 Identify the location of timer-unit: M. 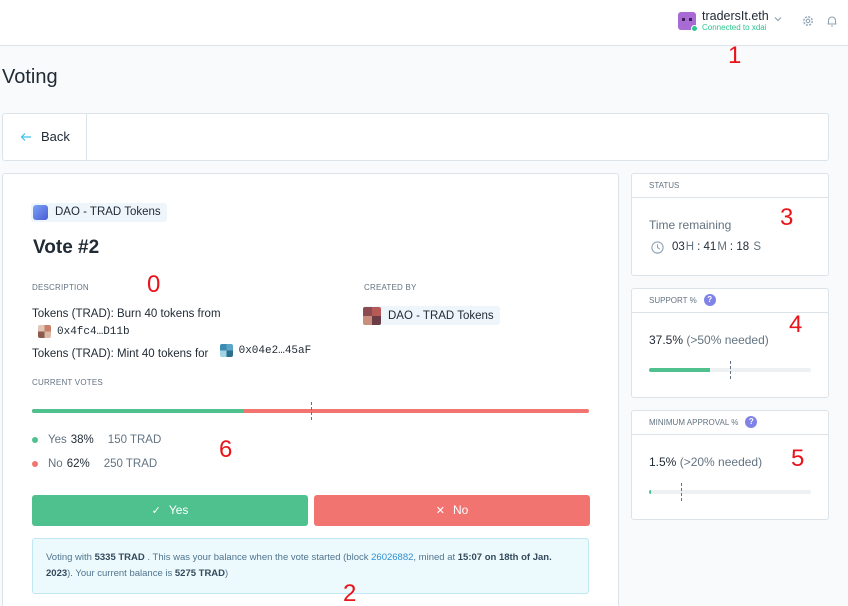
(722, 247).